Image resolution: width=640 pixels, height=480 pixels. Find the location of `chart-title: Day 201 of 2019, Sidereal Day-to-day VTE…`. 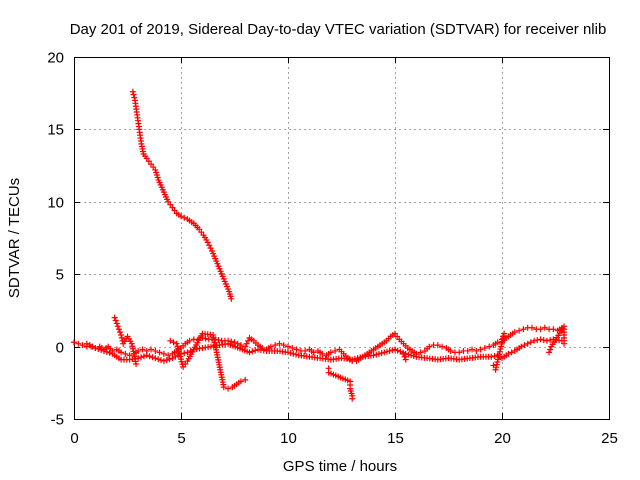

chart-title: Day 201 of 2019, Sidereal Day-to-day VTE… is located at coordinates (338, 29).